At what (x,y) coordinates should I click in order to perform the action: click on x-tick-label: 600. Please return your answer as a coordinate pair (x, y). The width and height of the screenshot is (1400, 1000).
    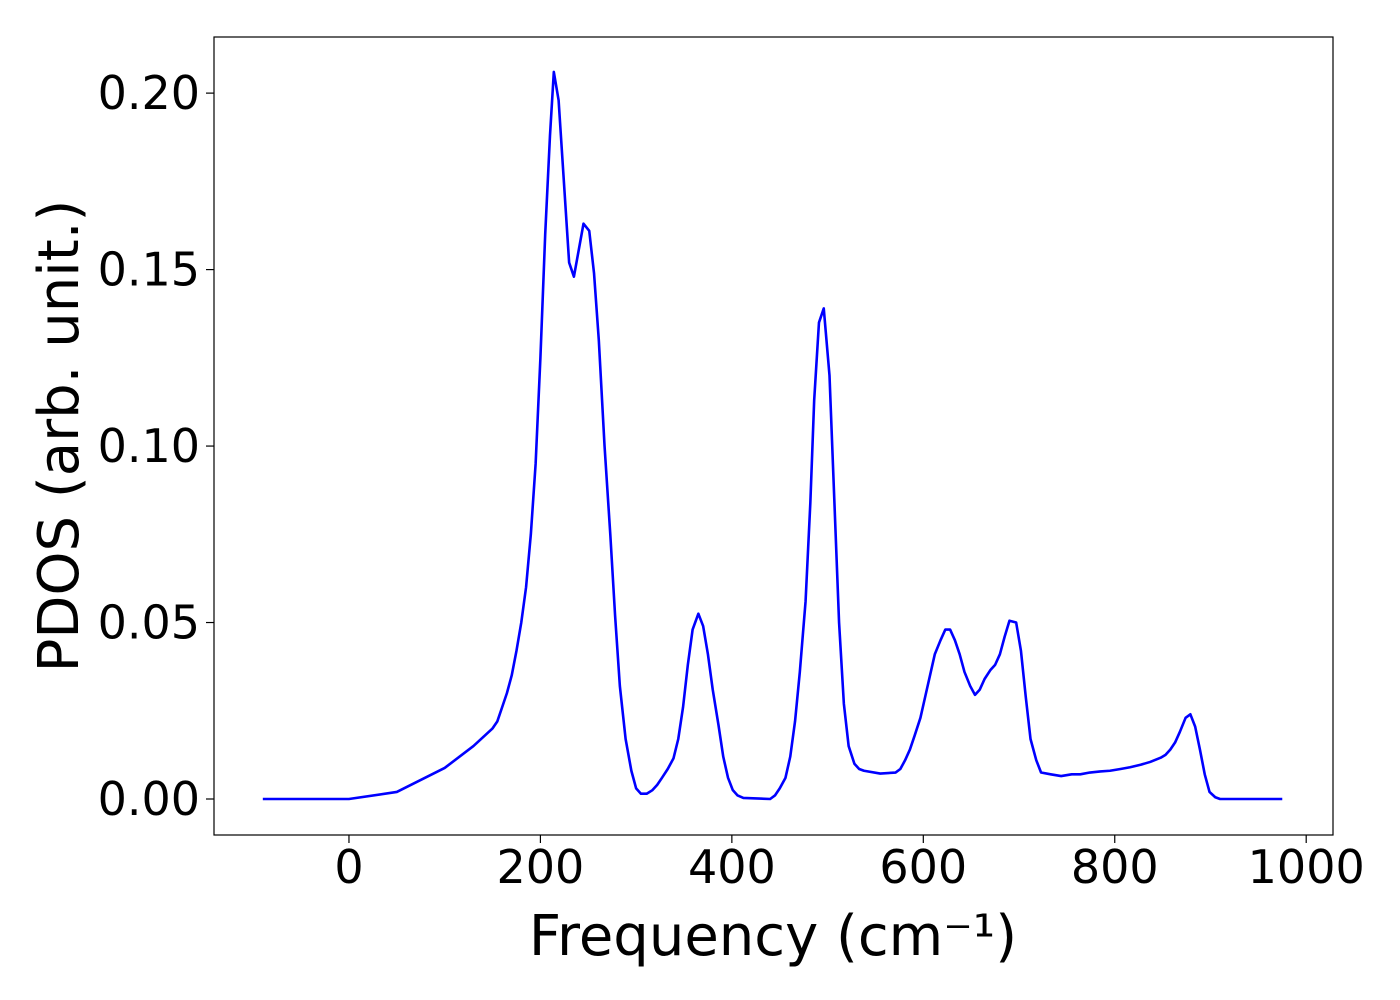
    Looking at the image, I should click on (923, 867).